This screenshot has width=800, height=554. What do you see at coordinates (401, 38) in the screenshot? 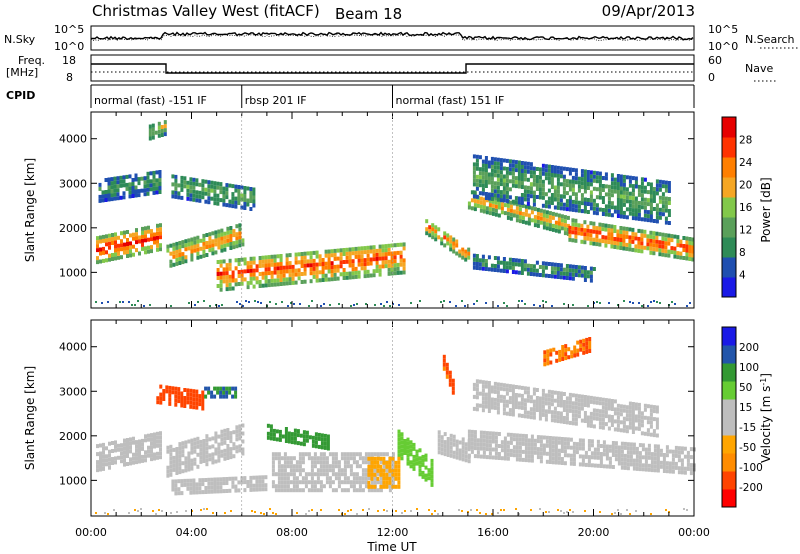
I see `nsky-panel: N.Sky 10^5 10^0 10^5 10^0 N.Search` at bounding box center [401, 38].